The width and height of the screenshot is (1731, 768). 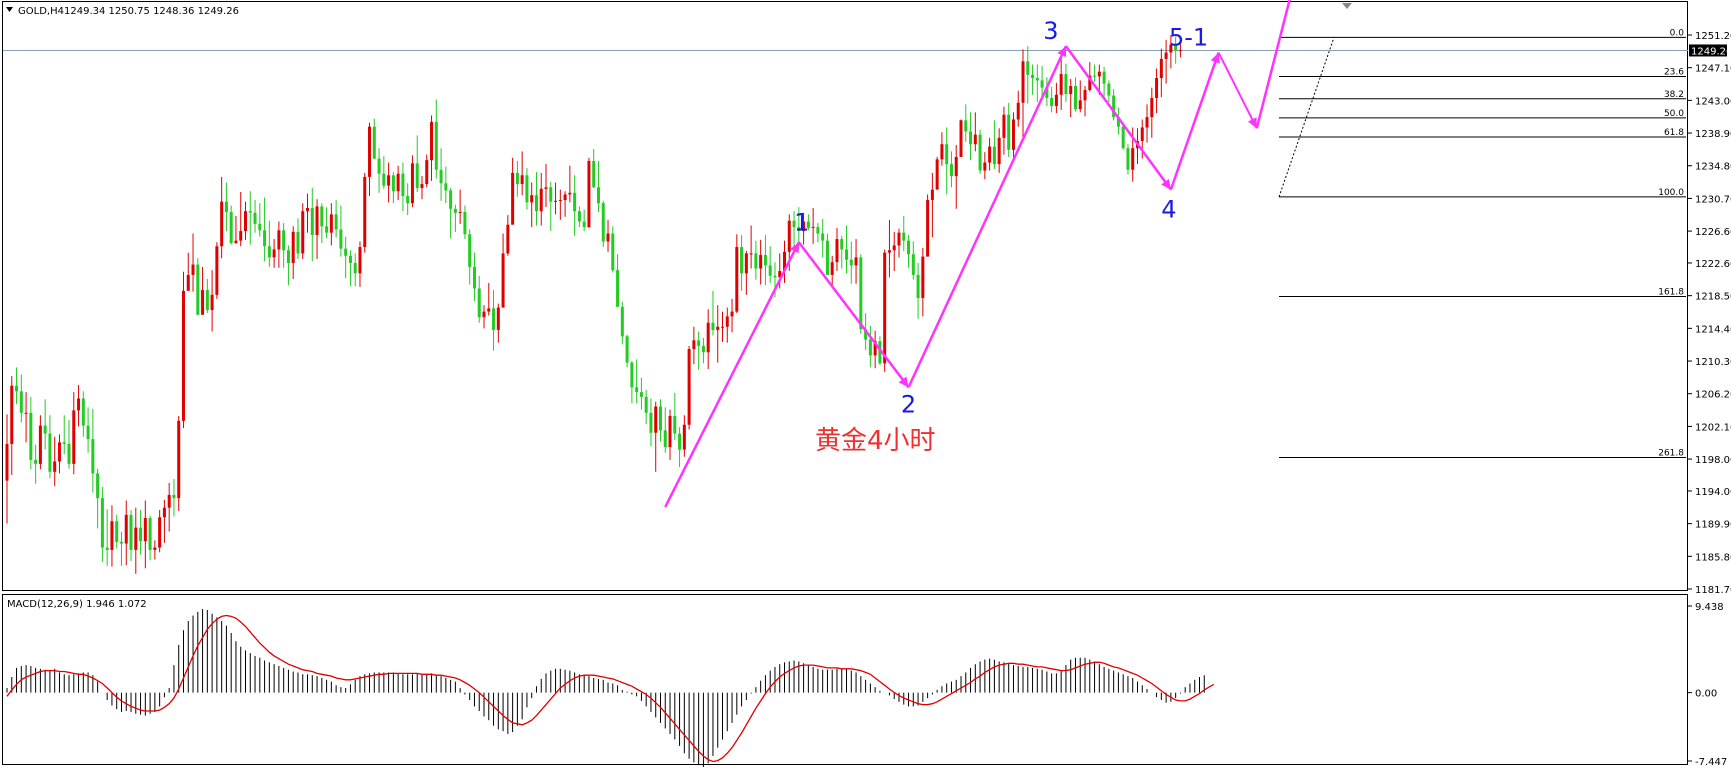 What do you see at coordinates (1711, 762) in the screenshot?
I see `macd-tick-label: -7.447` at bounding box center [1711, 762].